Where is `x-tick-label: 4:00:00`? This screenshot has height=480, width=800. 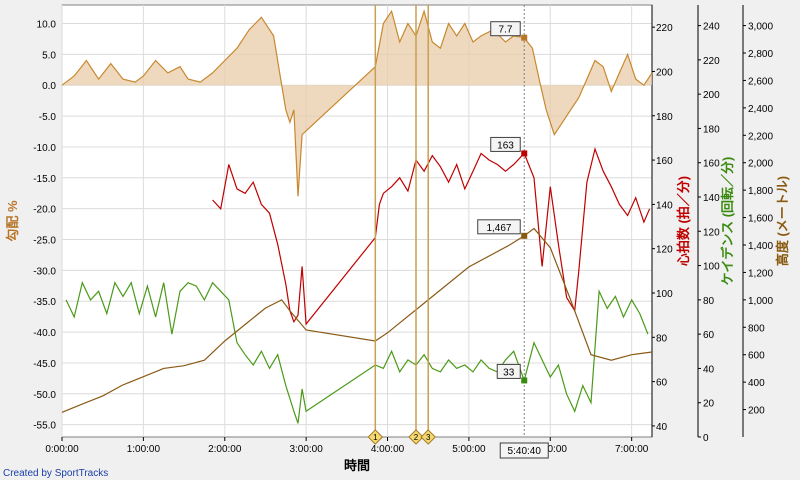
x-tick-label: 4:00:00 is located at coordinates (388, 449).